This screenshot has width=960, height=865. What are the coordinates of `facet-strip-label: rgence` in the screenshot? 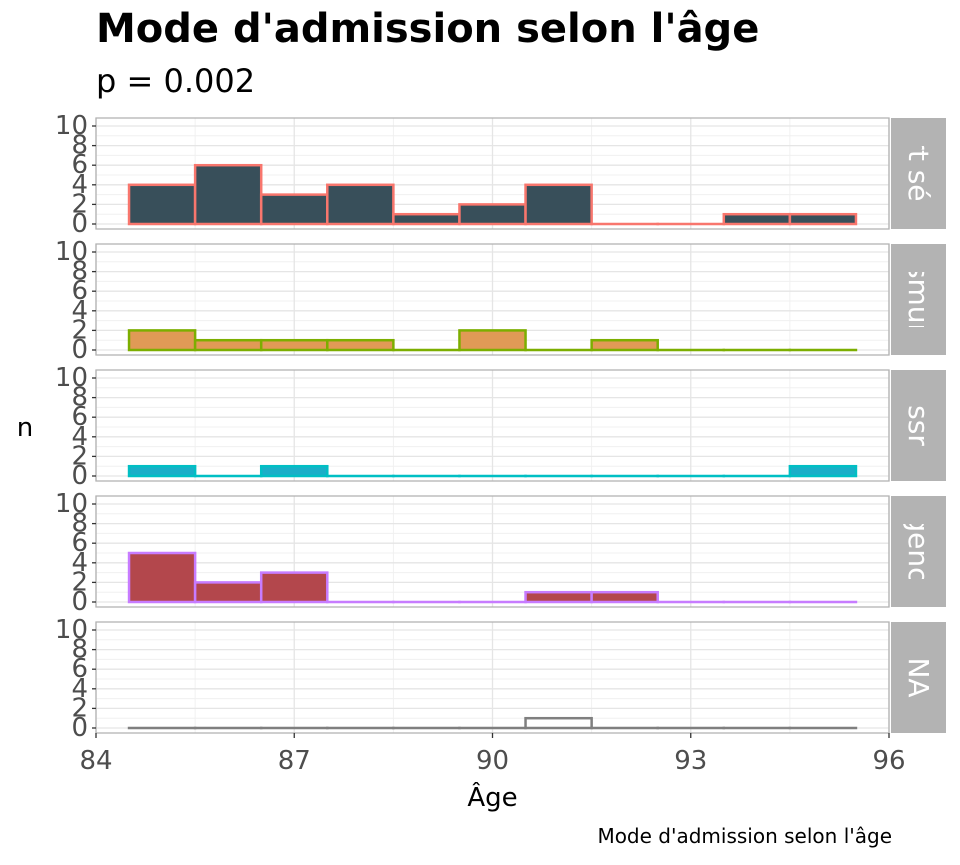 It's located at (918, 551).